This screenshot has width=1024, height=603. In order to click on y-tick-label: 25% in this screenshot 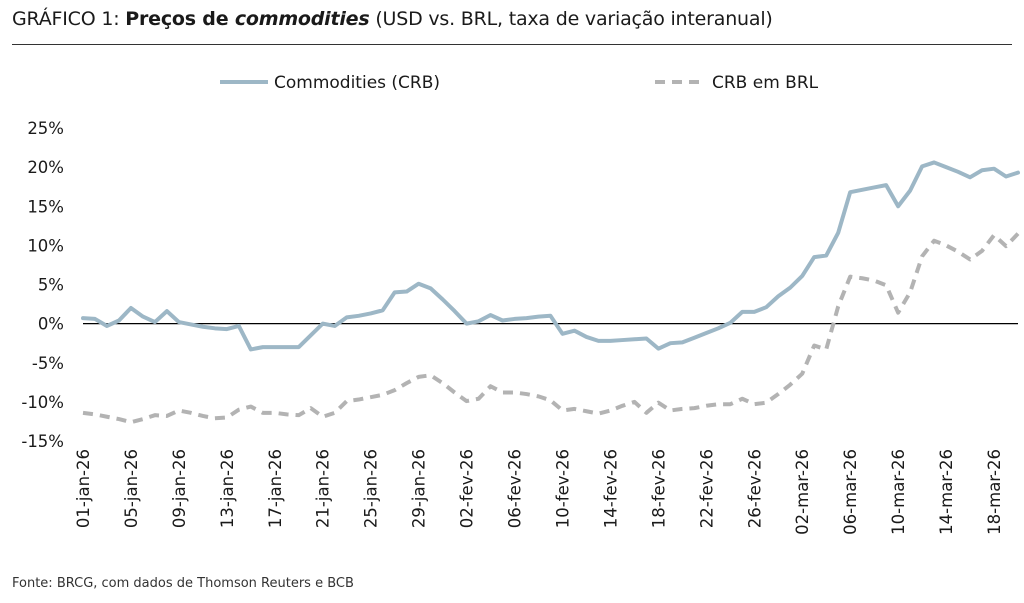, I will do `click(45, 128)`.